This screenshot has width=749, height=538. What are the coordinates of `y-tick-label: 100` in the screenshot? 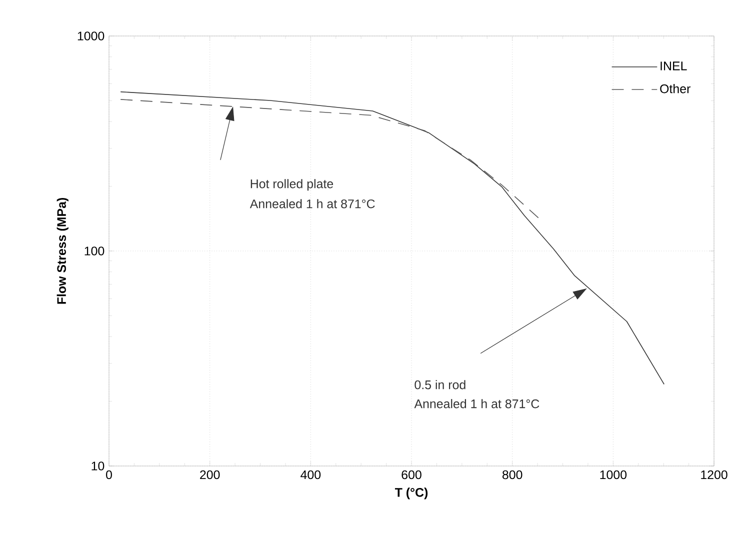 It's located at (94, 251).